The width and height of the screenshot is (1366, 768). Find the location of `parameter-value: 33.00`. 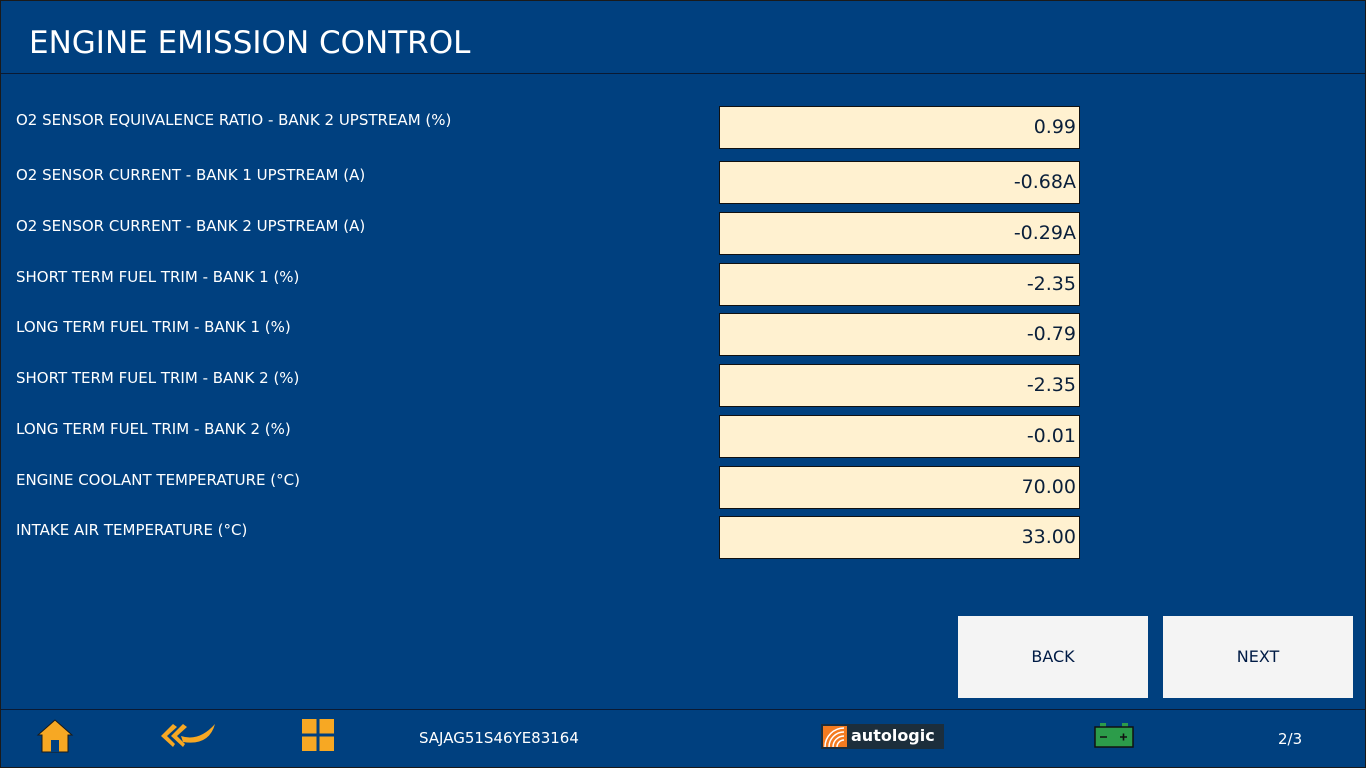

parameter-value: 33.00 is located at coordinates (899, 537).